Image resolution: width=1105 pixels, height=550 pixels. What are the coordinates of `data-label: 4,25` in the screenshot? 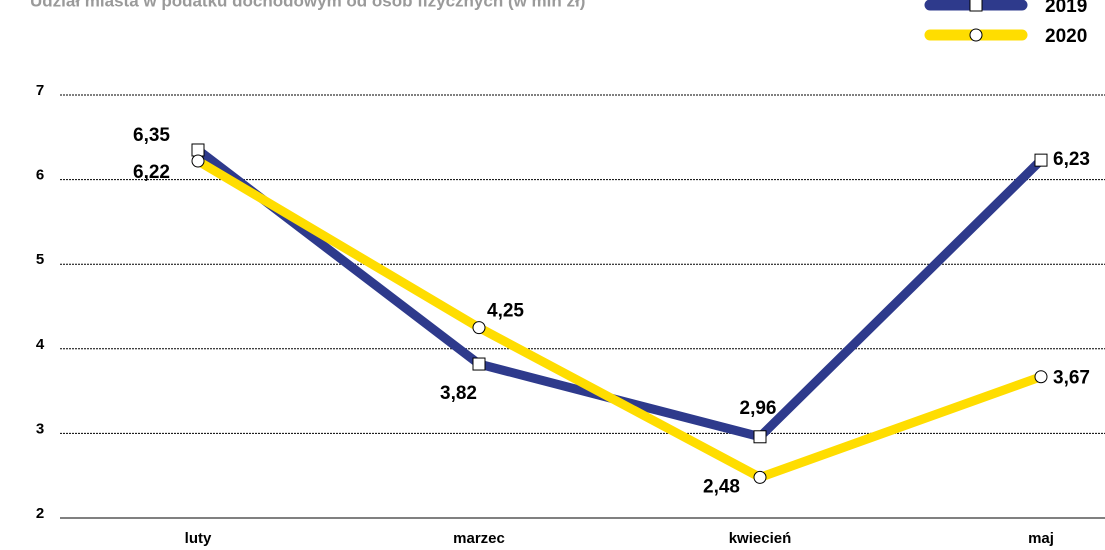 It's located at (505, 311).